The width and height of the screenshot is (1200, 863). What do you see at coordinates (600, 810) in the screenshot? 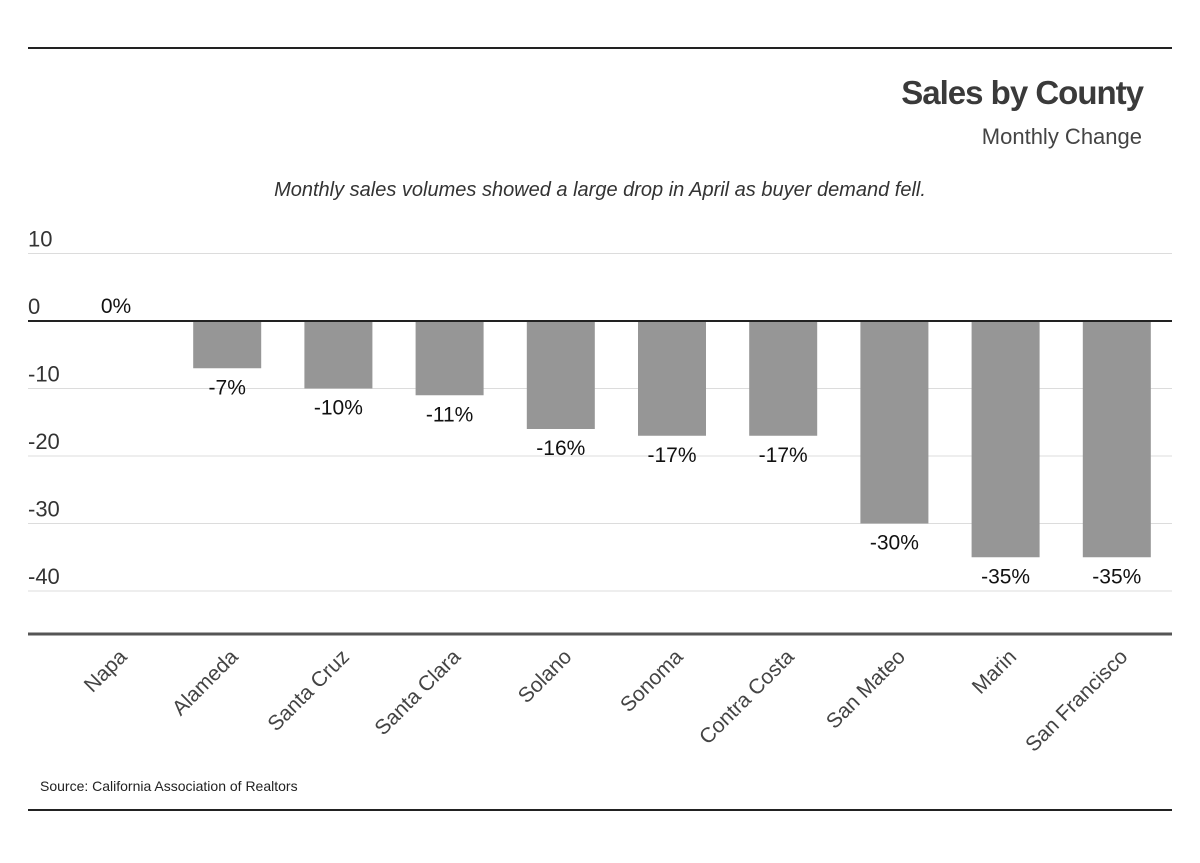
I see `bottom-rule` at bounding box center [600, 810].